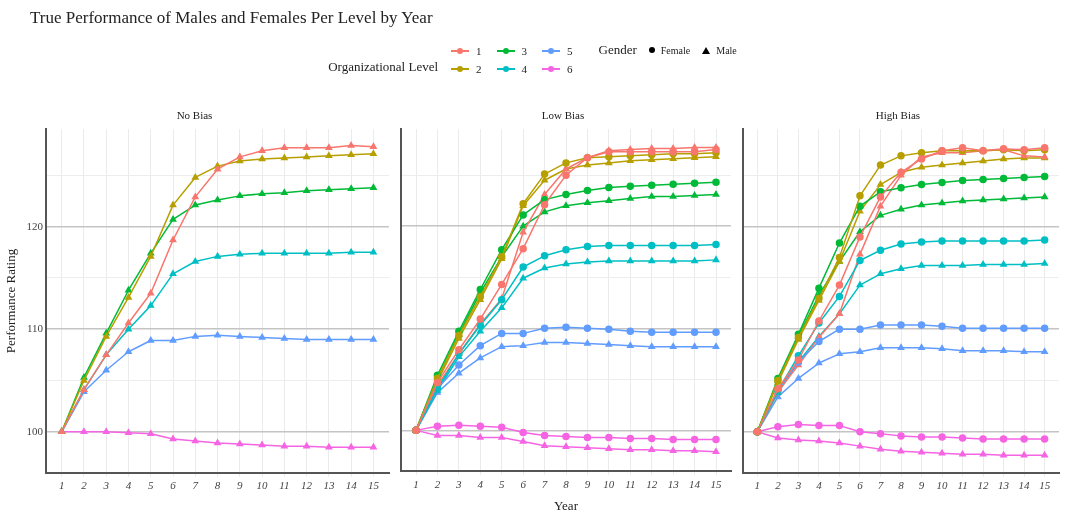 The height and width of the screenshot is (519, 1065). What do you see at coordinates (524, 69) in the screenshot?
I see `legend-label: 4` at bounding box center [524, 69].